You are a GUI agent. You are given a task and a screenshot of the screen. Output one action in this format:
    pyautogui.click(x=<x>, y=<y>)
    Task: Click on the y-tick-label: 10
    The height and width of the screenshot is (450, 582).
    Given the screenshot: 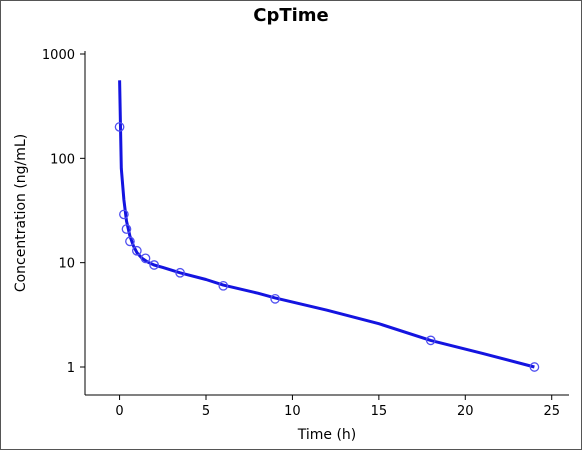 What is the action you would take?
    pyautogui.click(x=66, y=264)
    